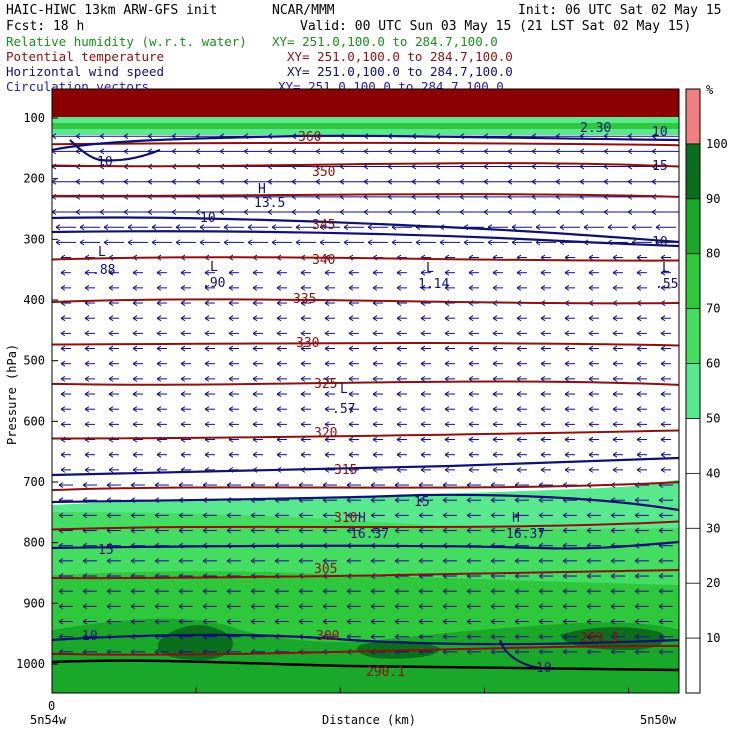 This screenshot has height=740, width=740. I want to click on theta-label-300: 300, so click(327, 636).